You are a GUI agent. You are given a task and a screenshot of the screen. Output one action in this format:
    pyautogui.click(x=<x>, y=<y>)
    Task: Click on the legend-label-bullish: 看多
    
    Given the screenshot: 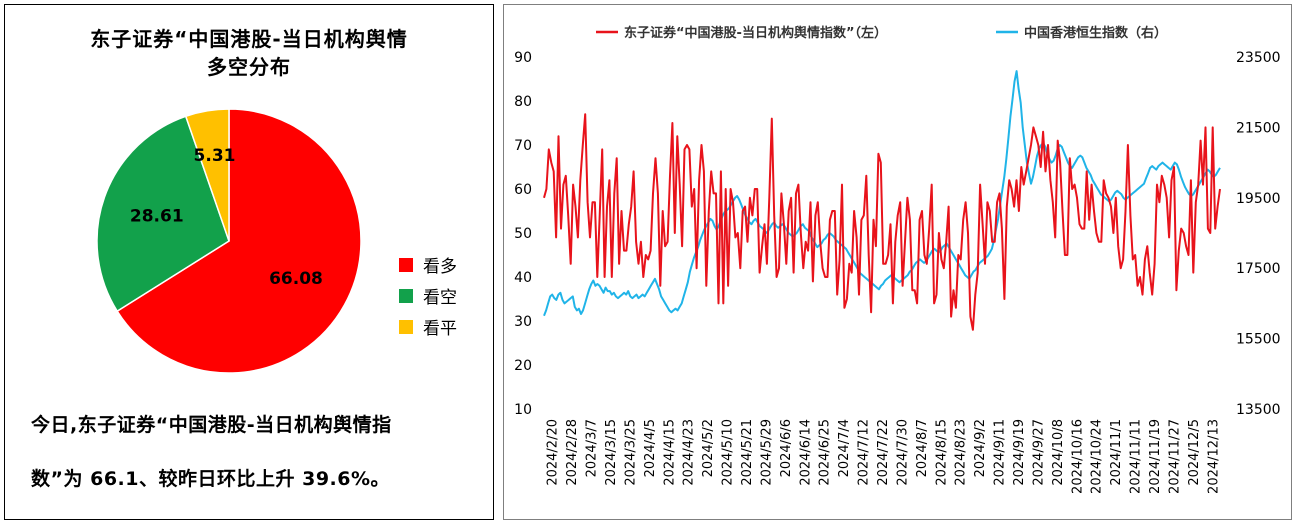 What is the action you would take?
    pyautogui.click(x=440, y=267)
    